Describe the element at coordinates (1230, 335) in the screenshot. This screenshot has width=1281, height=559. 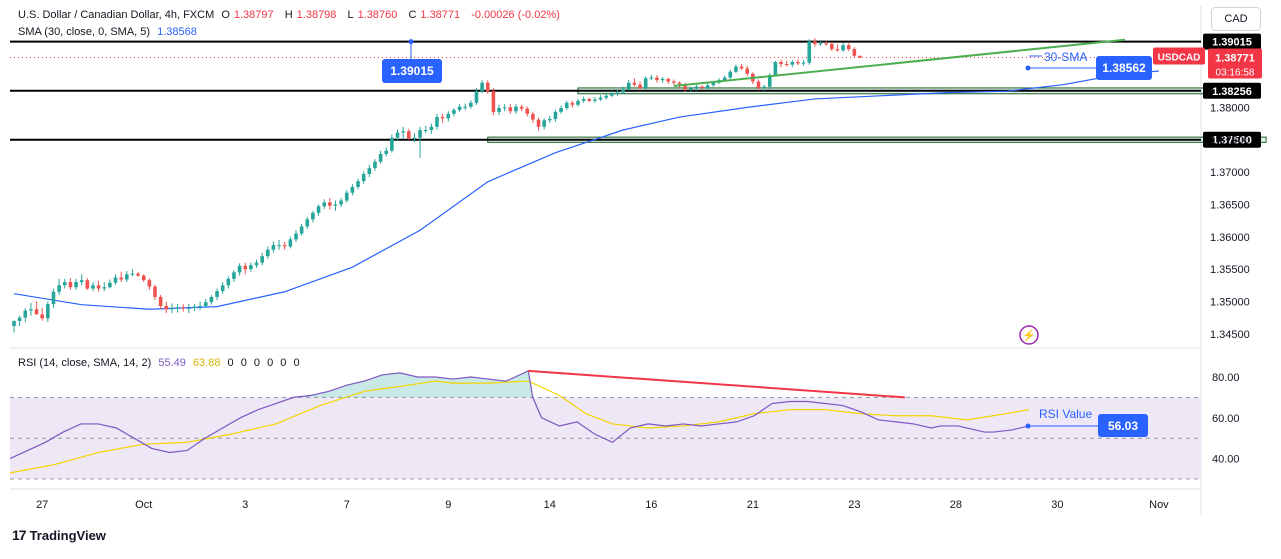
I see `price-tick: 1.34500` at that location.